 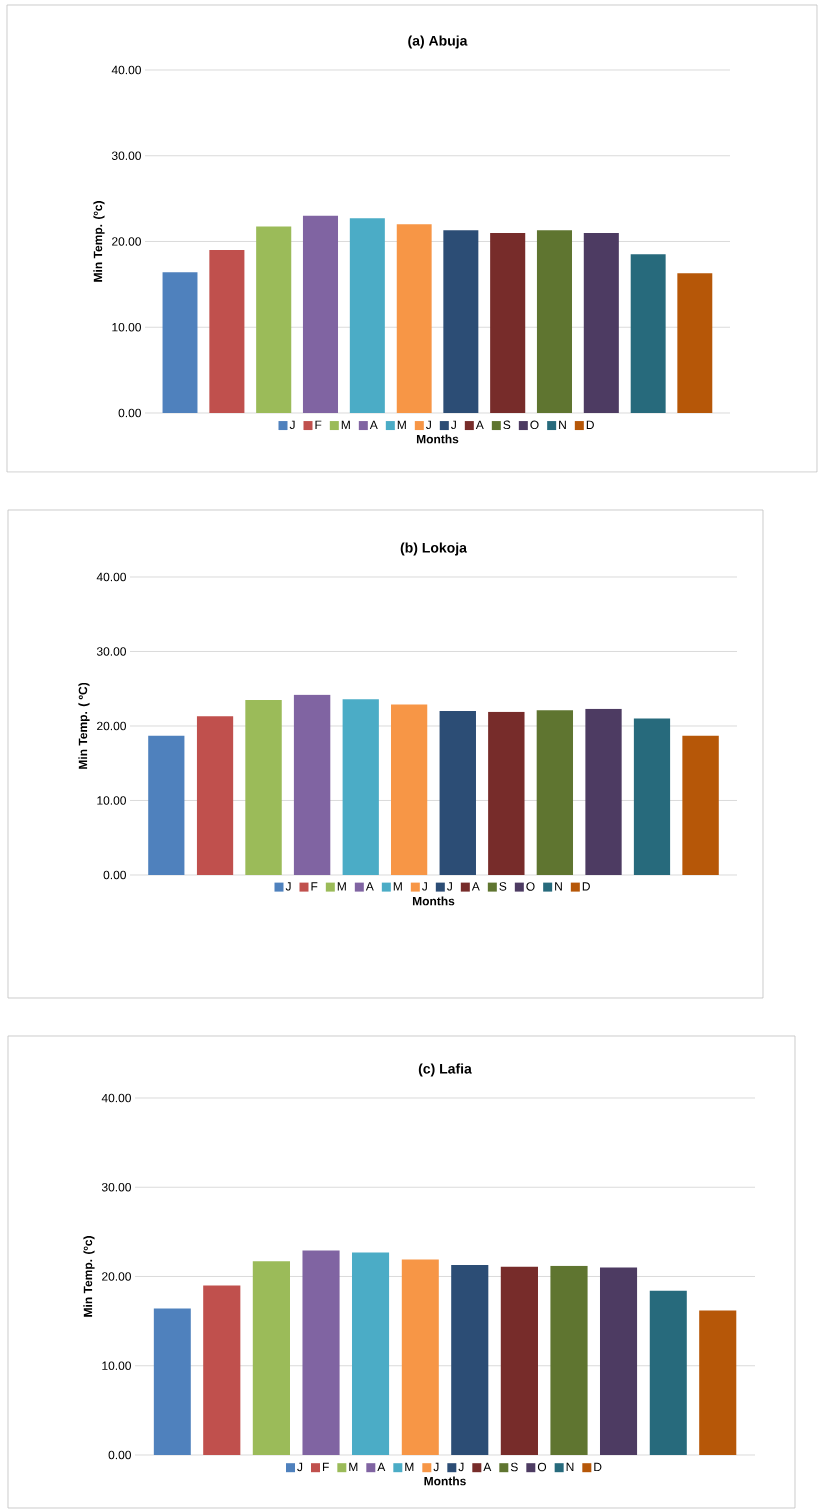 I want to click on chart-title: (c) Lafia, so click(x=445, y=1070).